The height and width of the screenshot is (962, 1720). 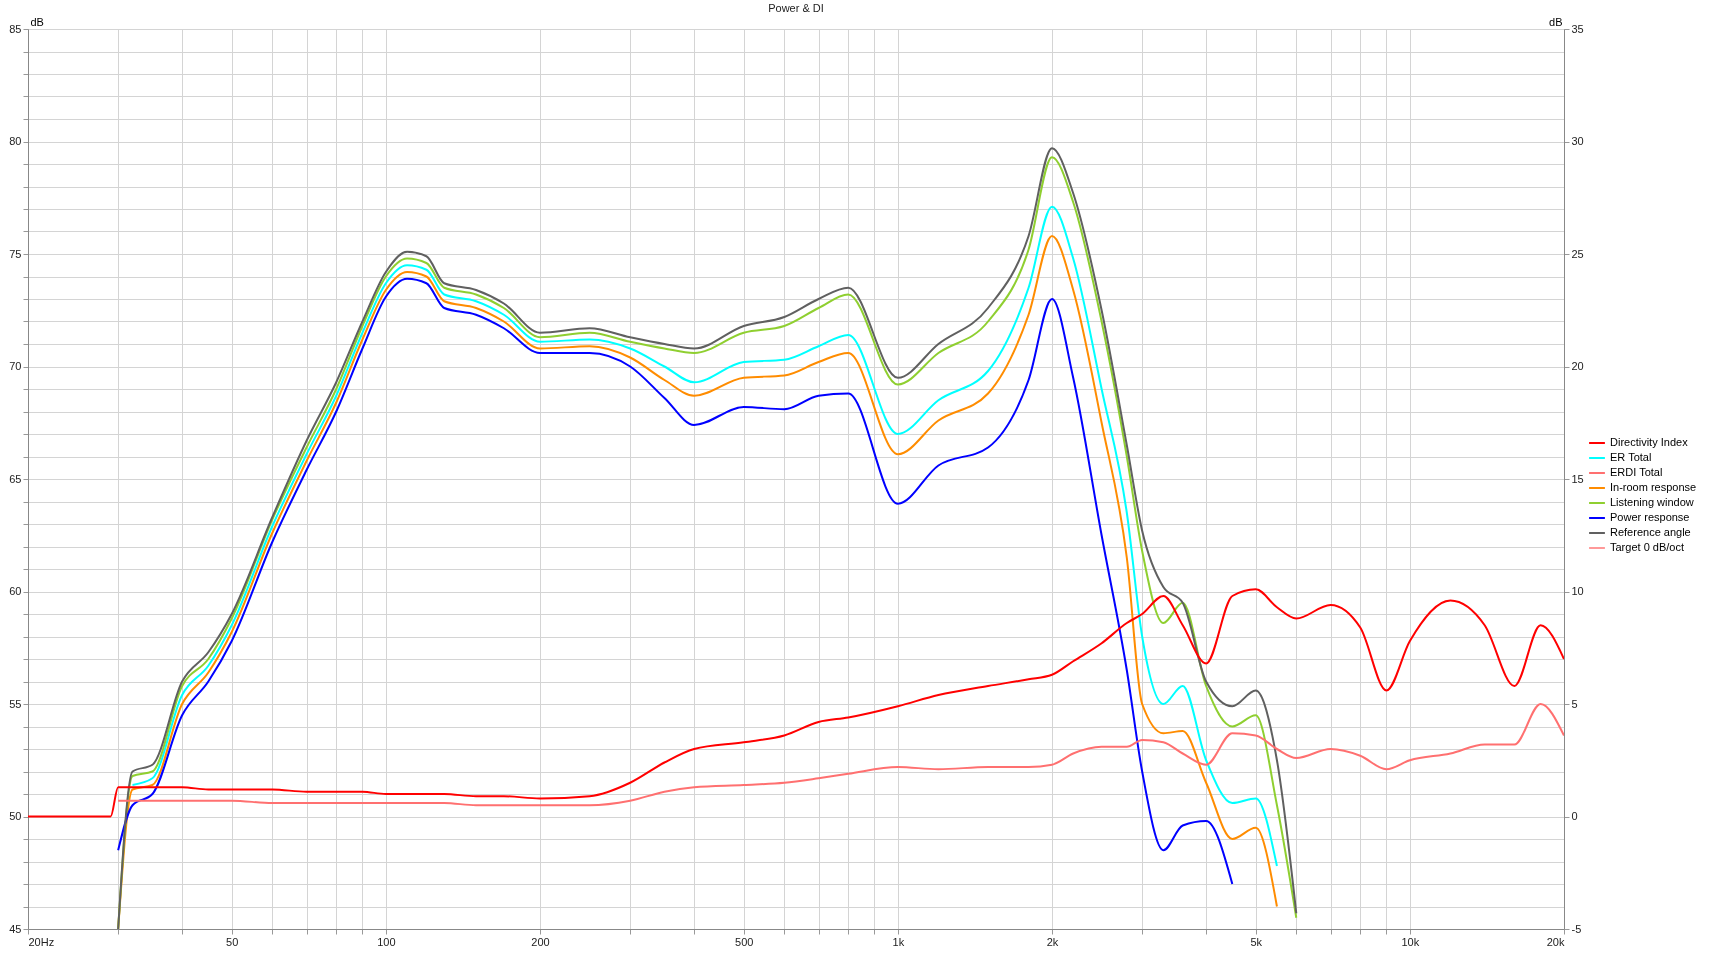 I want to click on y2-tick-label: 25, so click(x=1577, y=253).